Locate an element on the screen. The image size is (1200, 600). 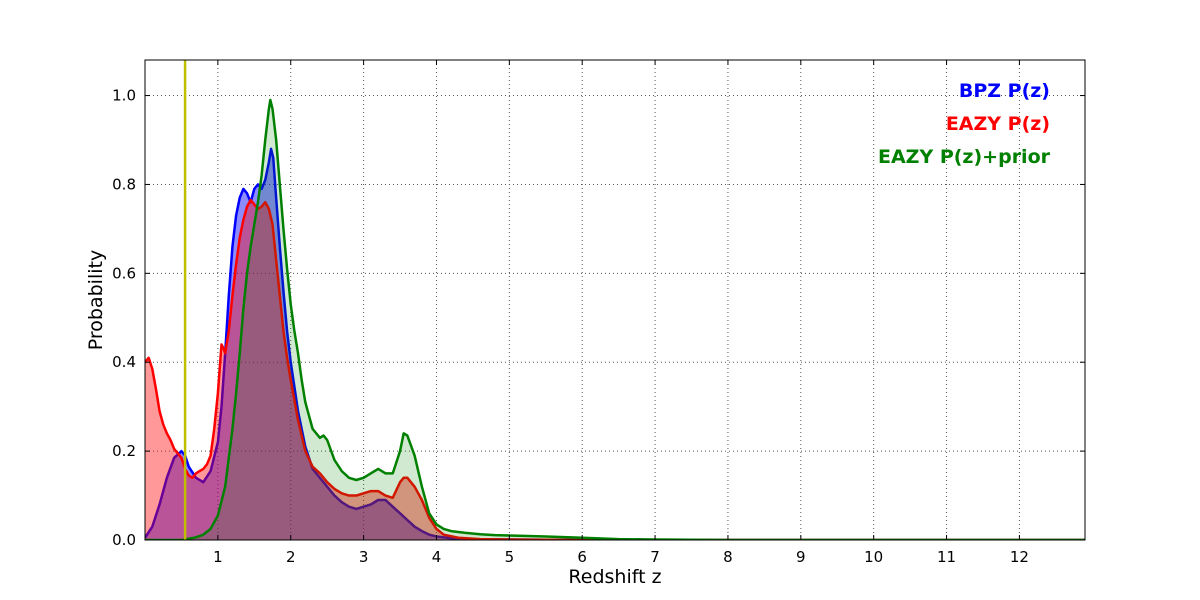
svg-text: 0.8 is located at coordinates (124, 184).